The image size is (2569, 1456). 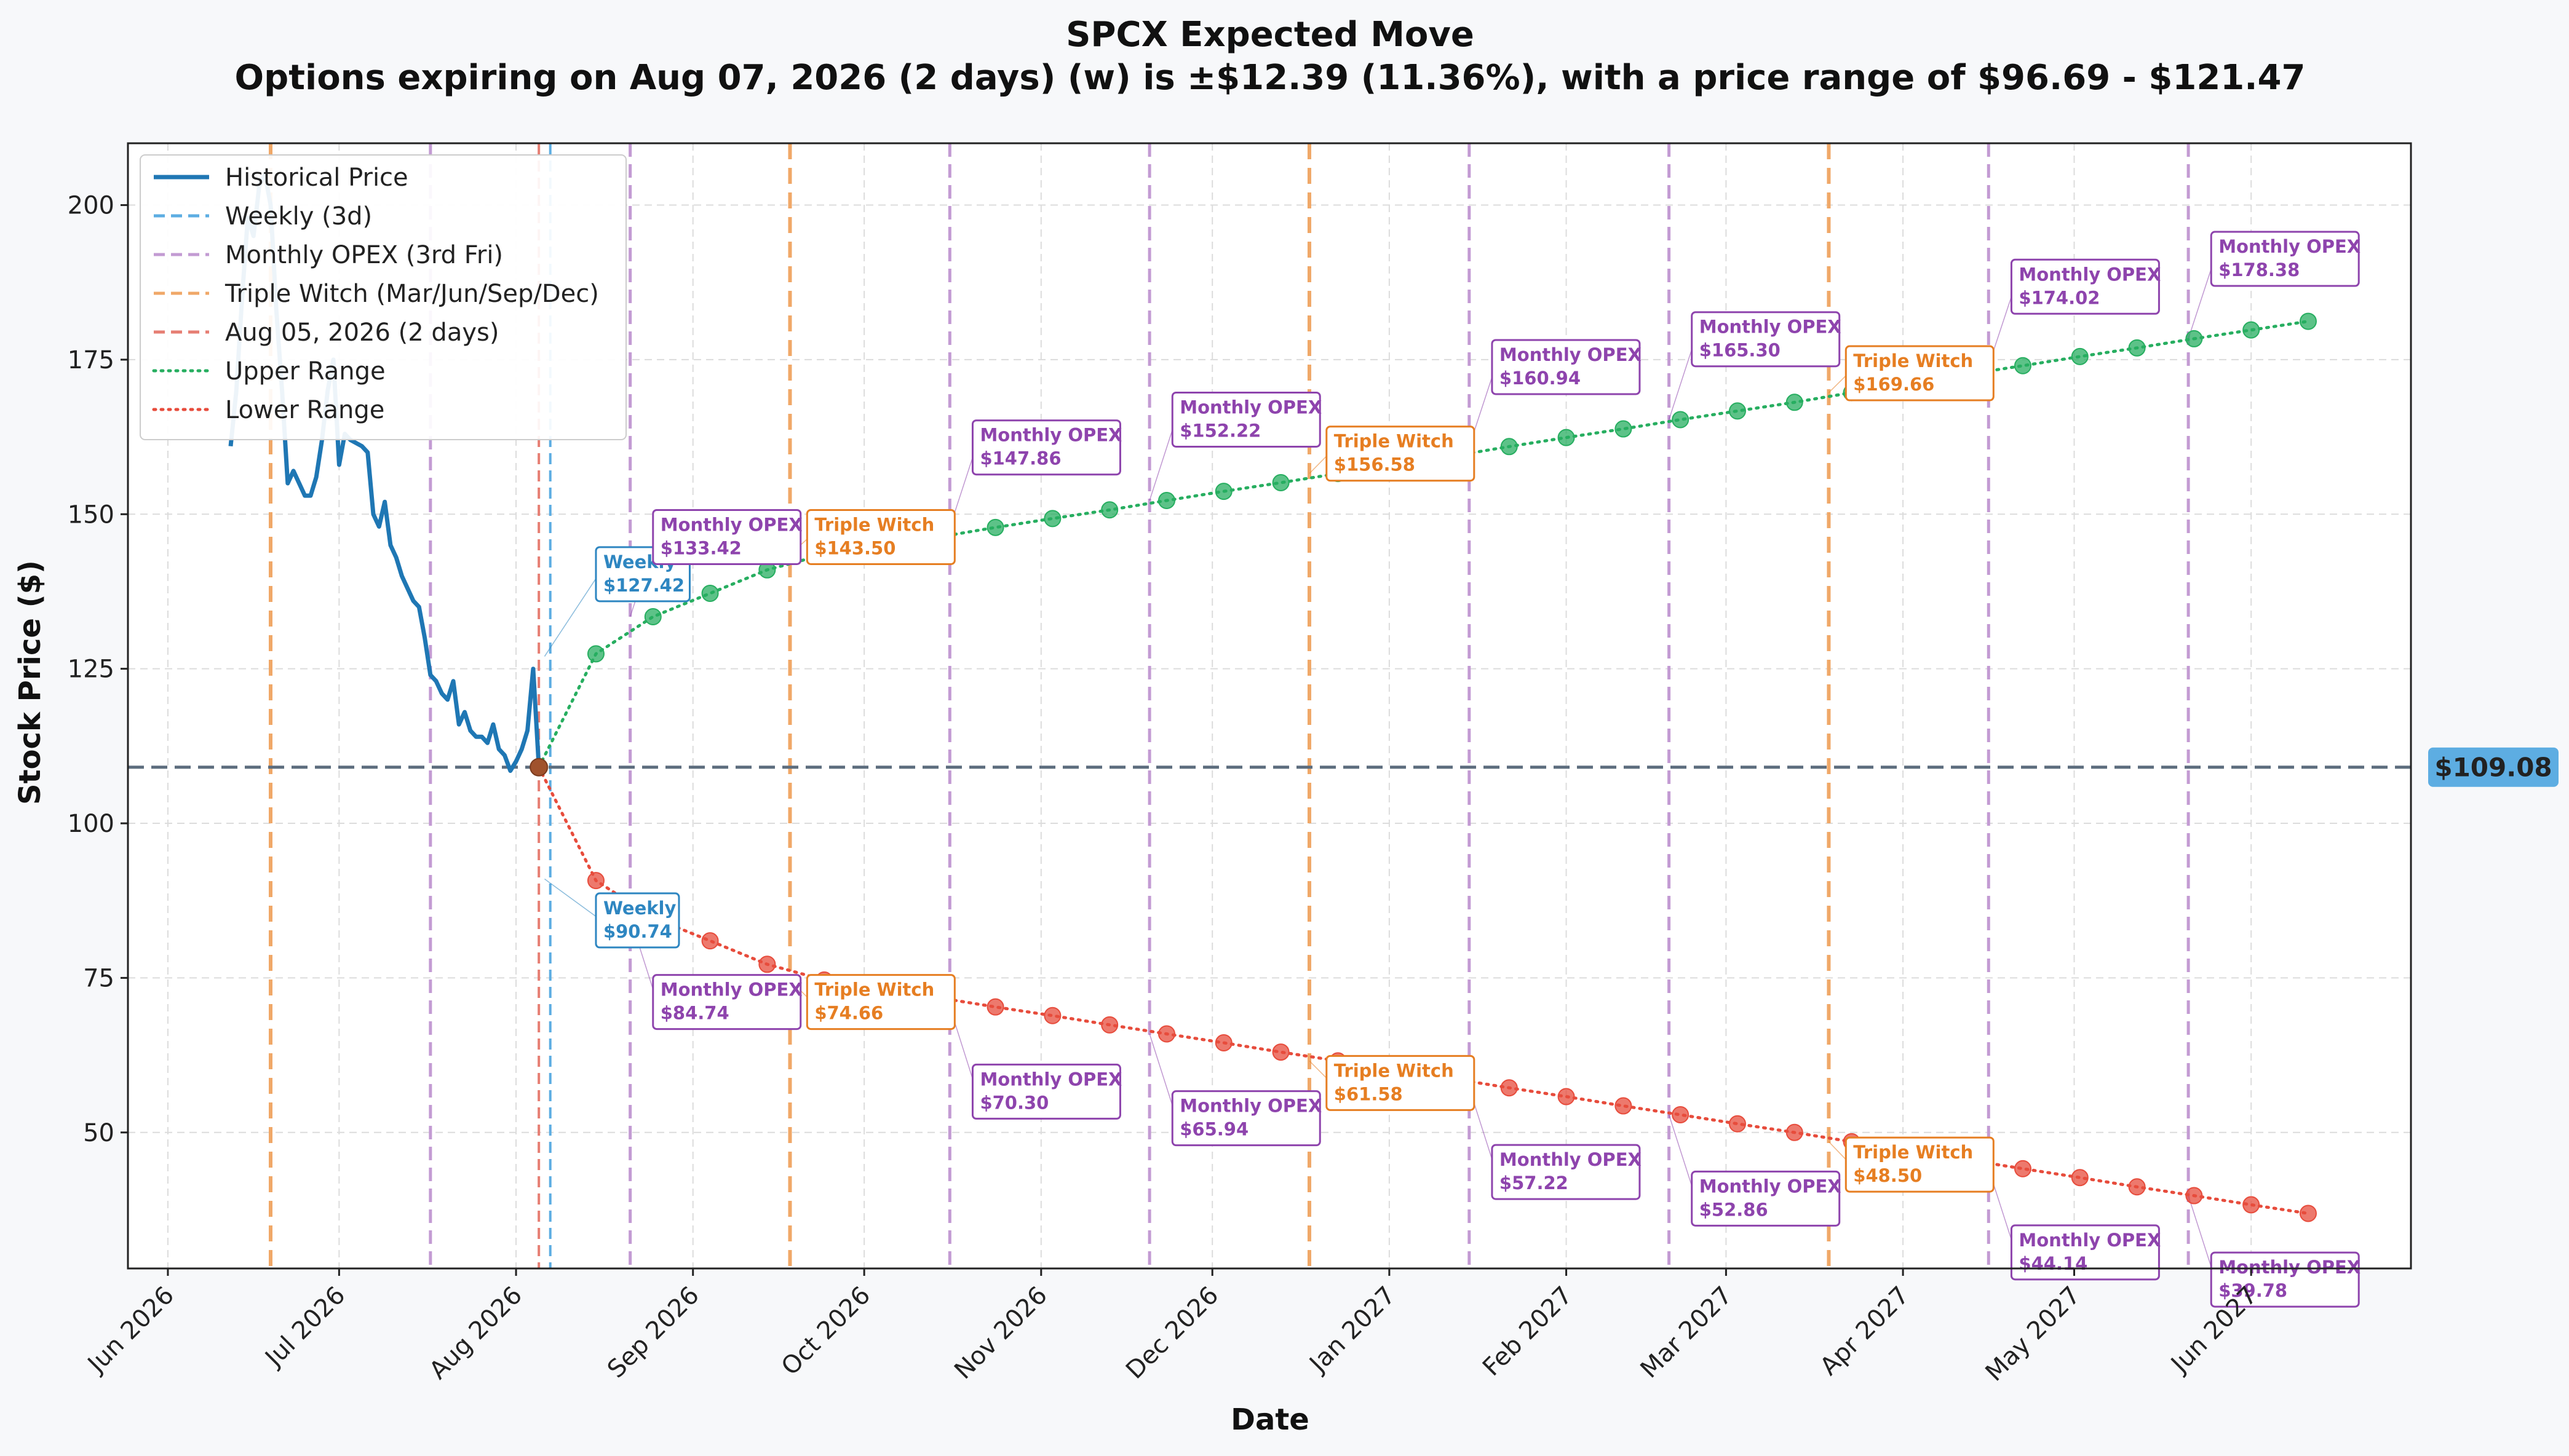 What do you see at coordinates (1001, 1333) in the screenshot?
I see `x-tick-label: Nov 2026` at bounding box center [1001, 1333].